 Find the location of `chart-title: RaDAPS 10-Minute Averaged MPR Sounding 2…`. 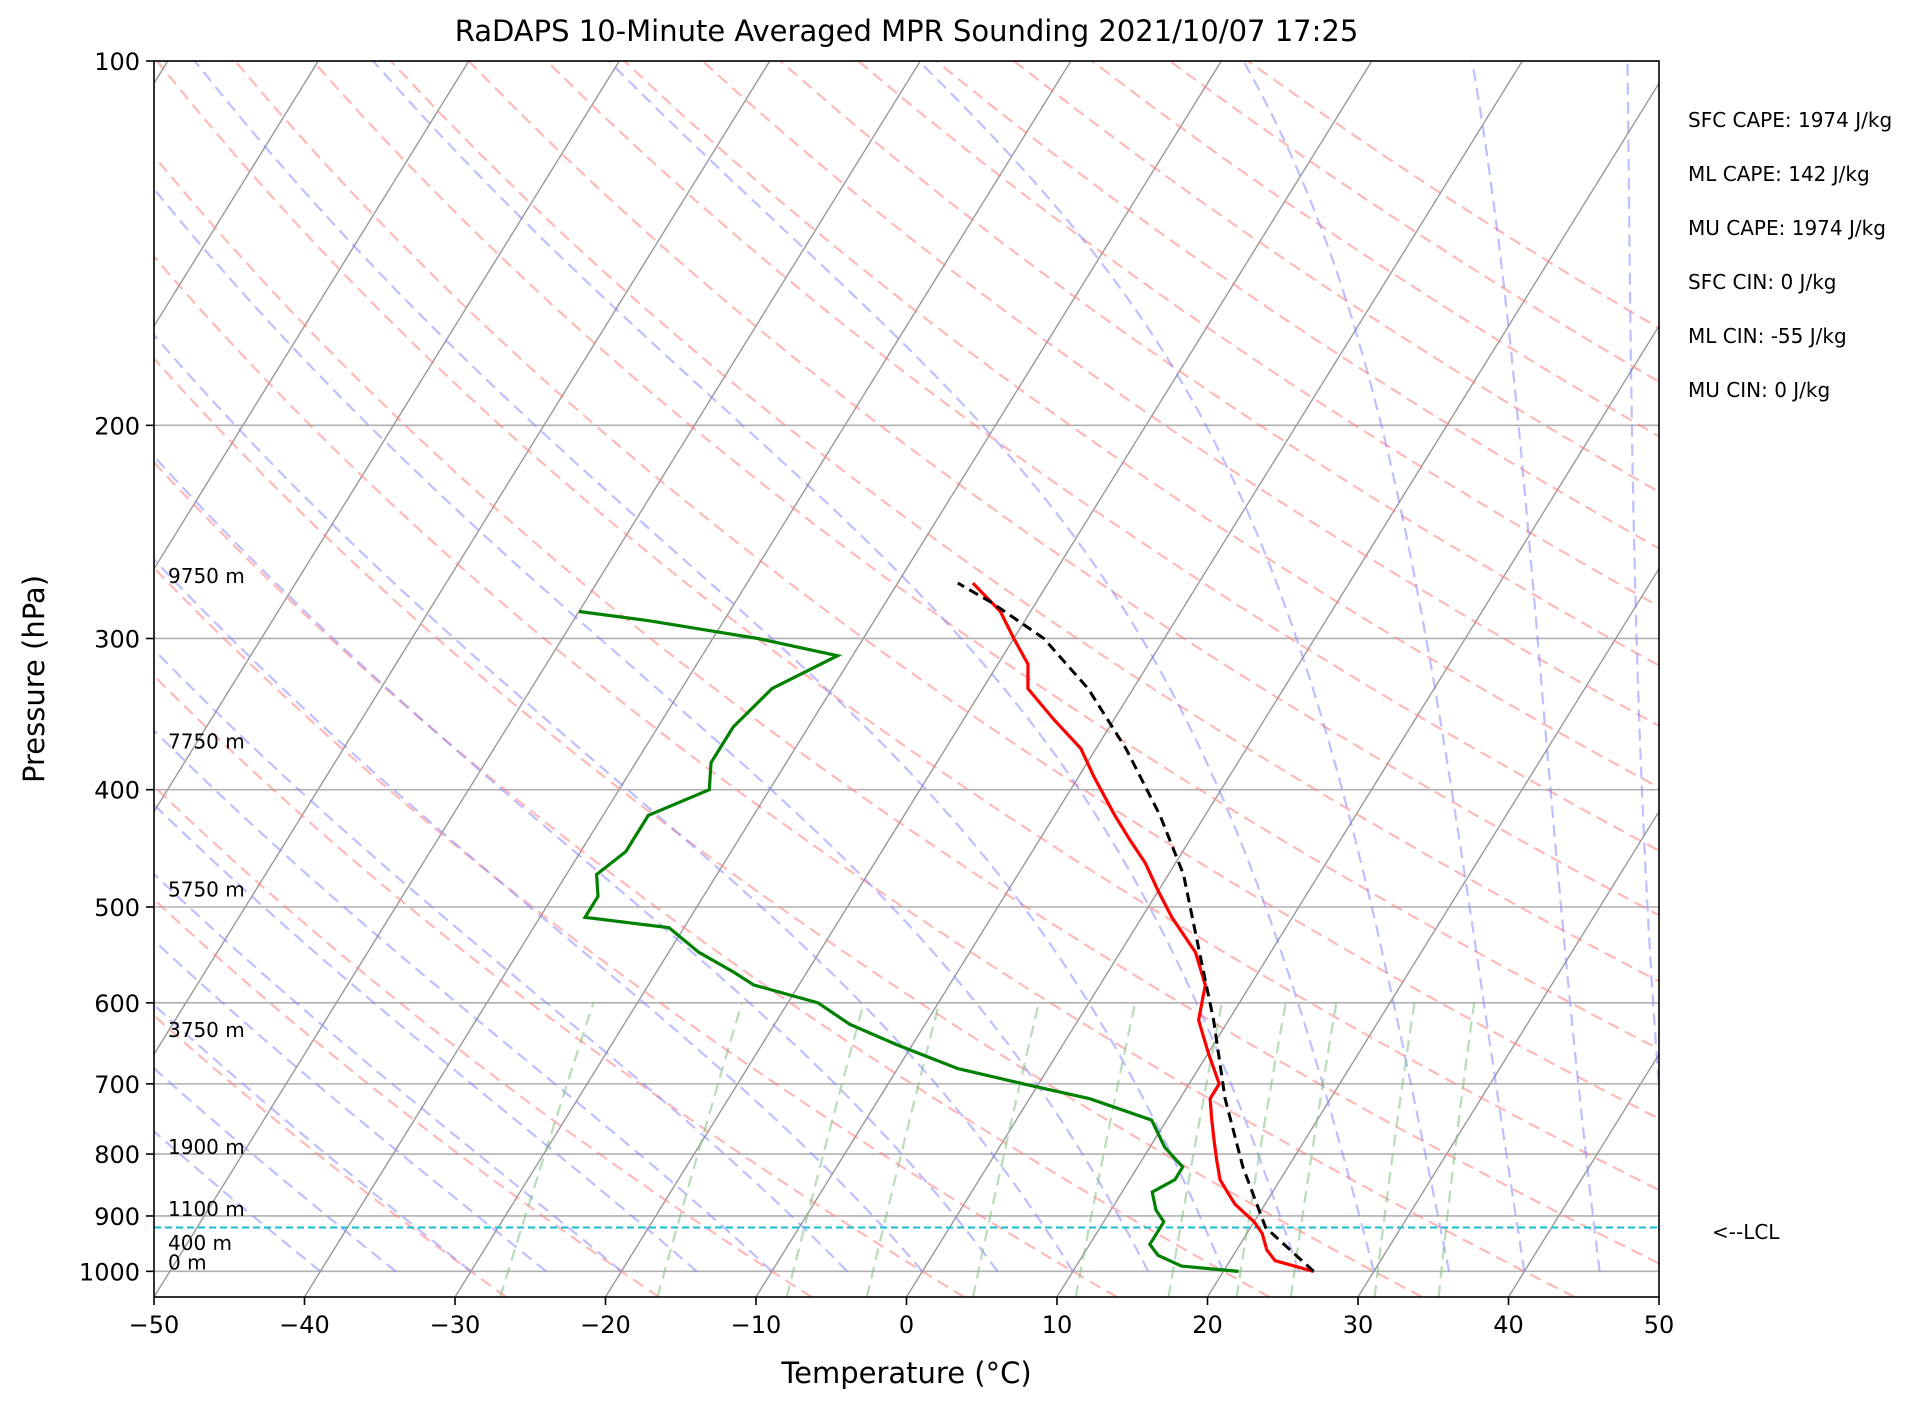

chart-title: RaDAPS 10-Minute Averaged MPR Sounding 2… is located at coordinates (906, 31).